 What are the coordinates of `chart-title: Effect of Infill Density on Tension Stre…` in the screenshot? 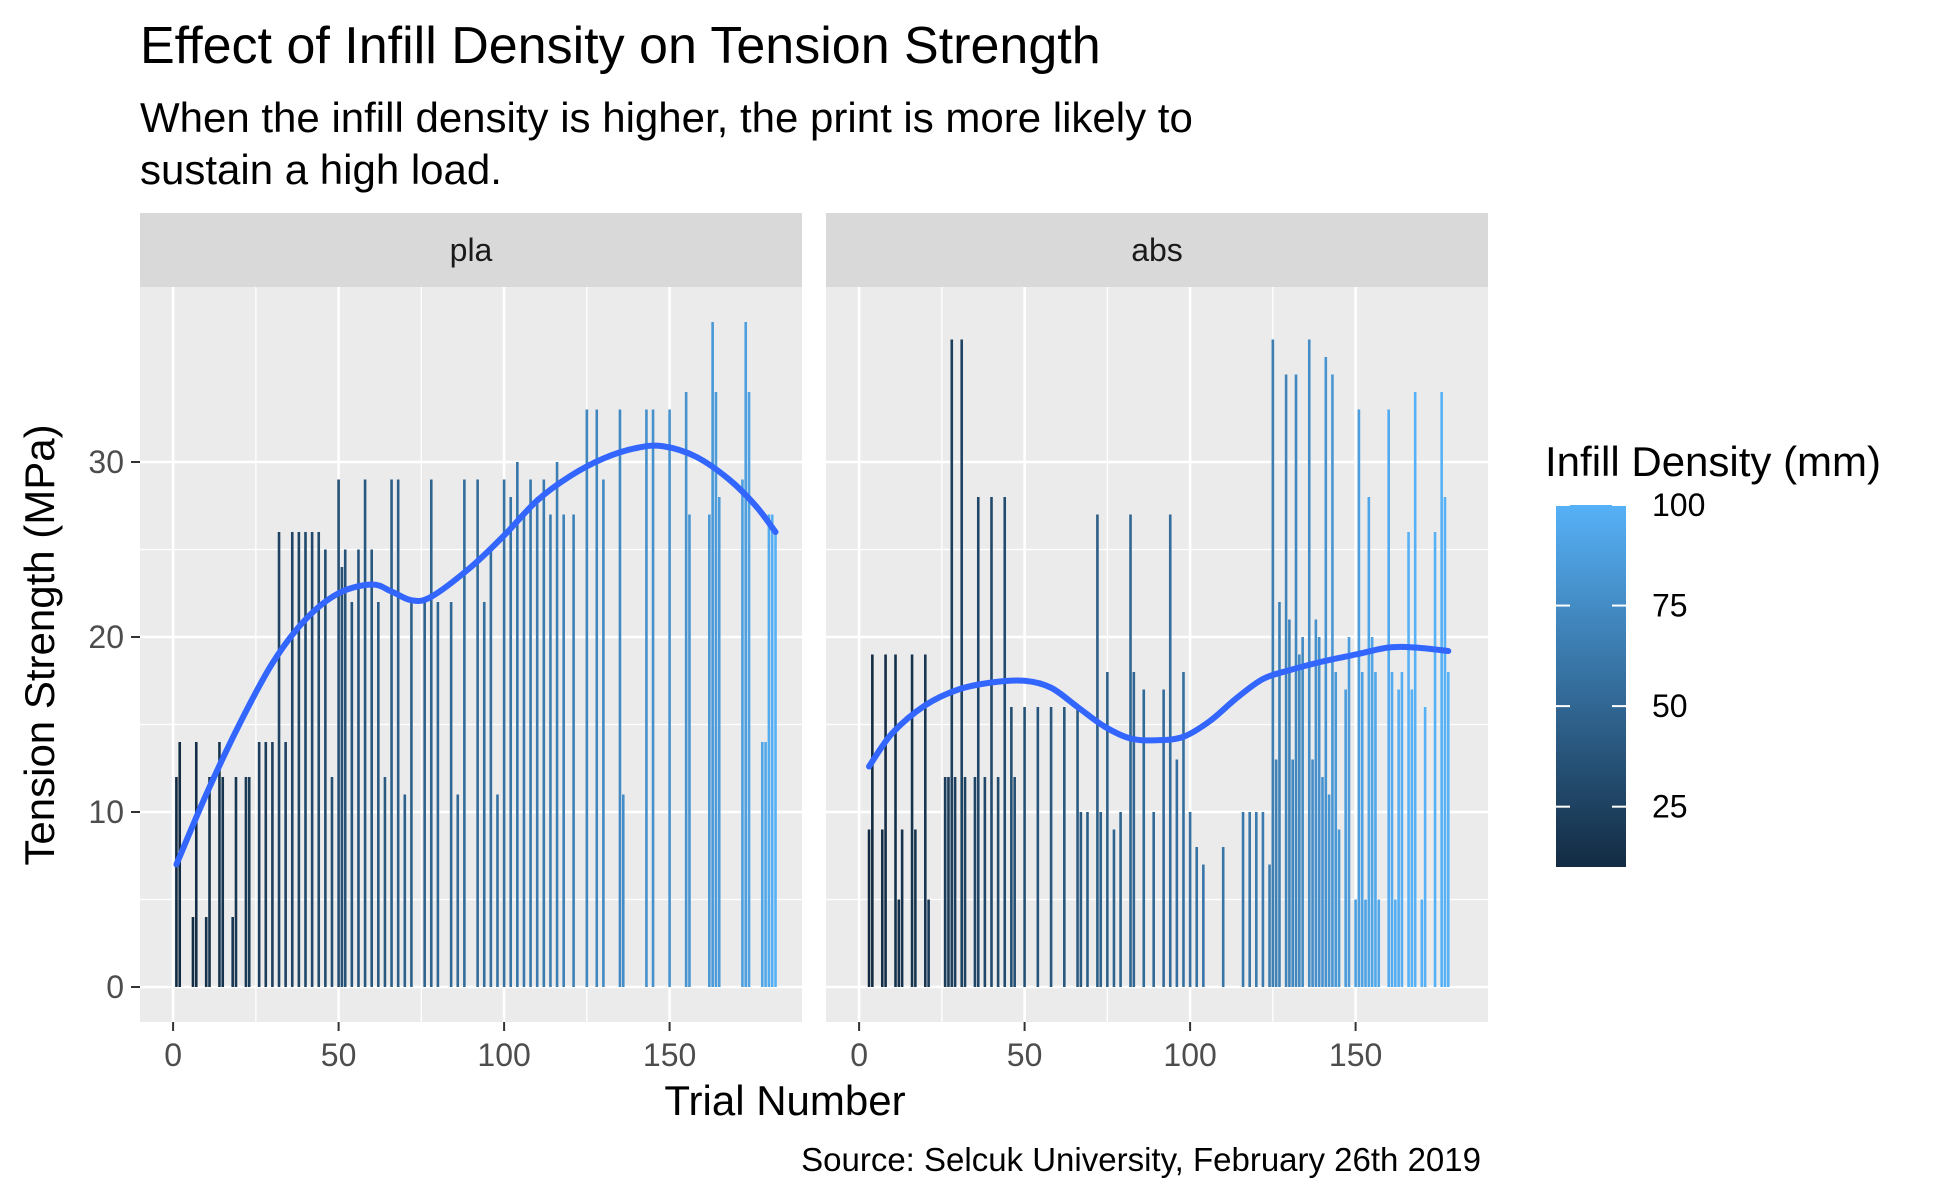 It's located at (620, 46).